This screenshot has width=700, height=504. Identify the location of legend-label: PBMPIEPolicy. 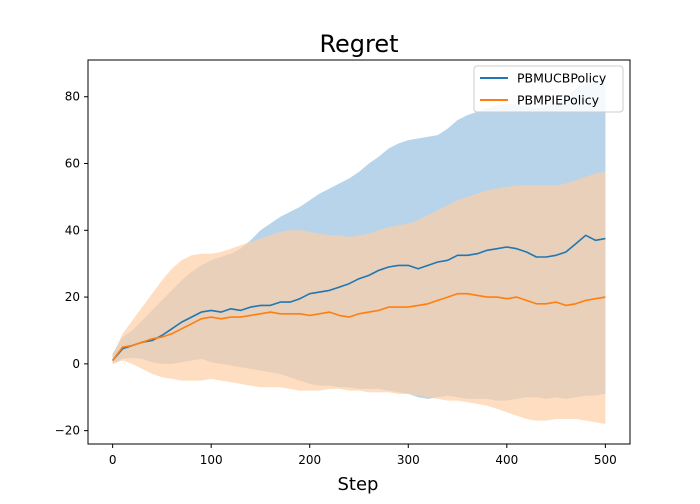
(558, 100).